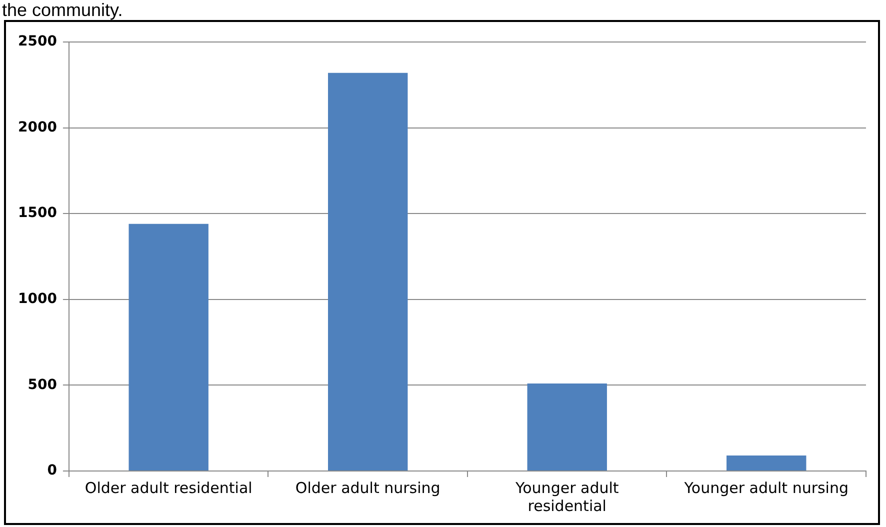  I want to click on y-tick-label: 500, so click(43, 384).